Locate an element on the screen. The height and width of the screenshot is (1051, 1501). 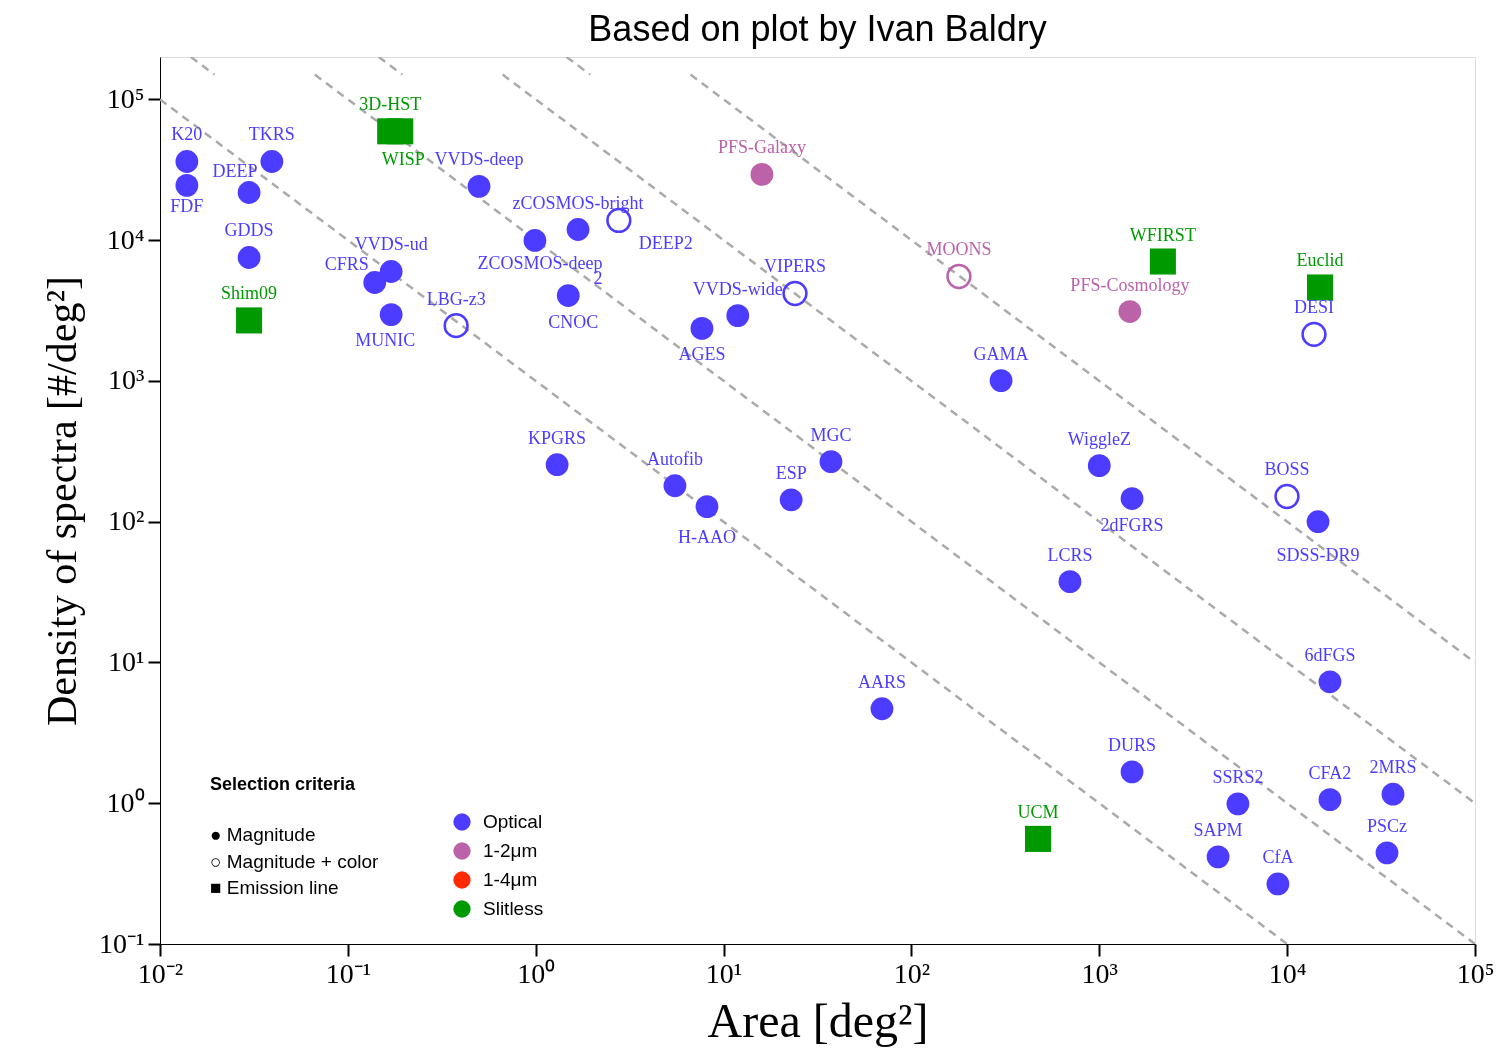
y-tick-label: 10² is located at coordinates (126, 521).